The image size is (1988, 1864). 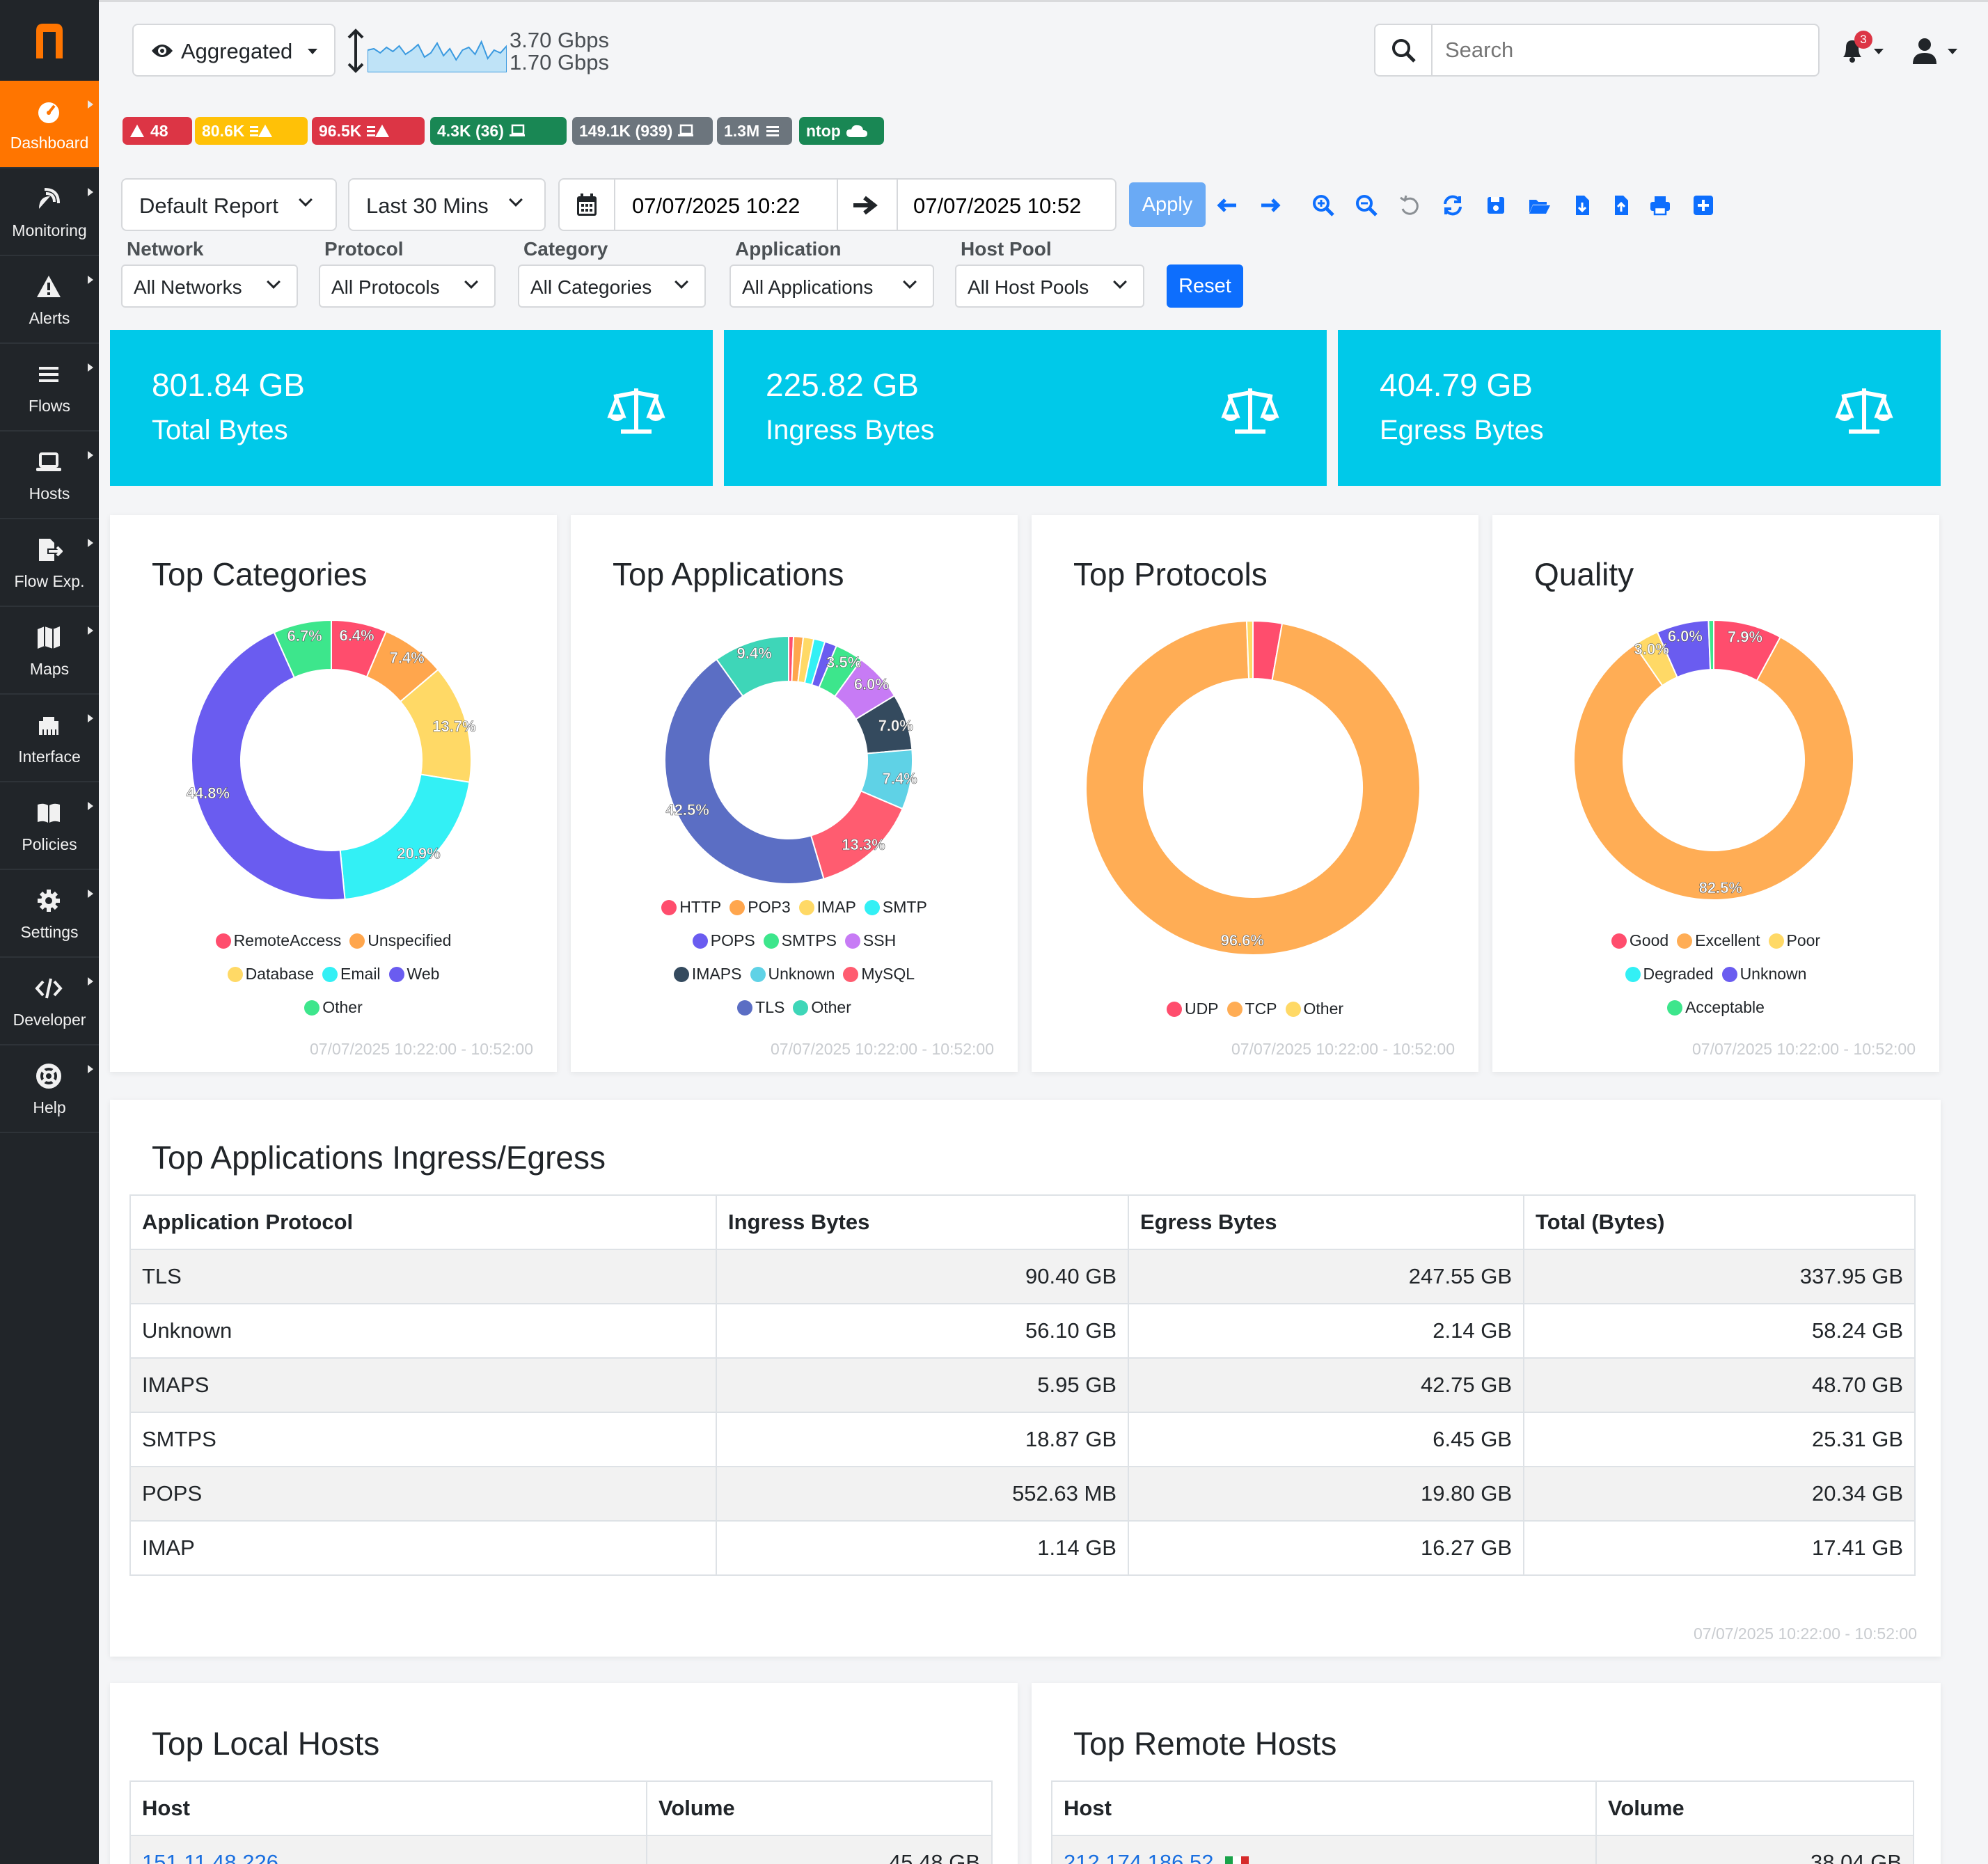 I want to click on file-download-icon, so click(x=1582, y=205).